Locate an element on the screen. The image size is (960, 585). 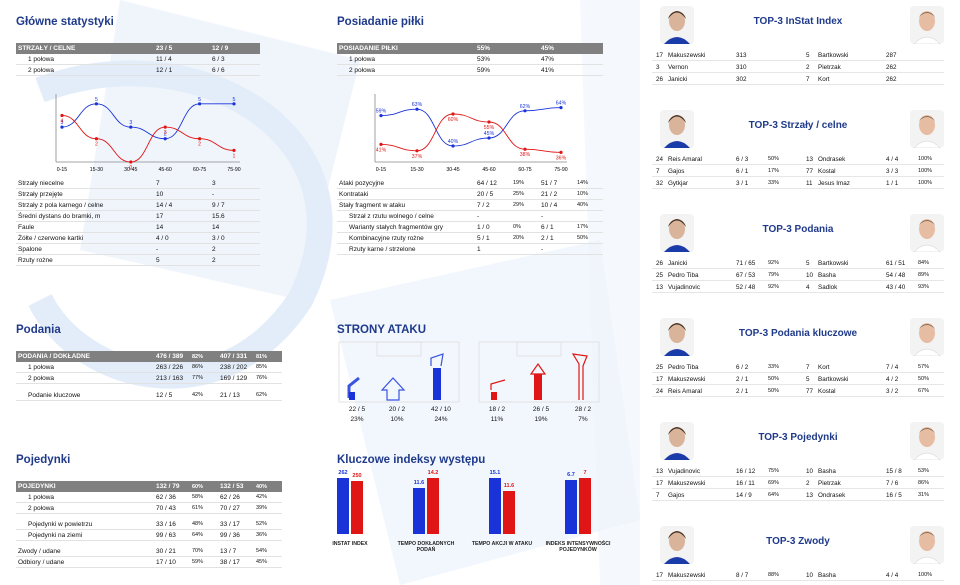
row-label: Żółte / czerwone kartki is located at coordinates (51, 238).